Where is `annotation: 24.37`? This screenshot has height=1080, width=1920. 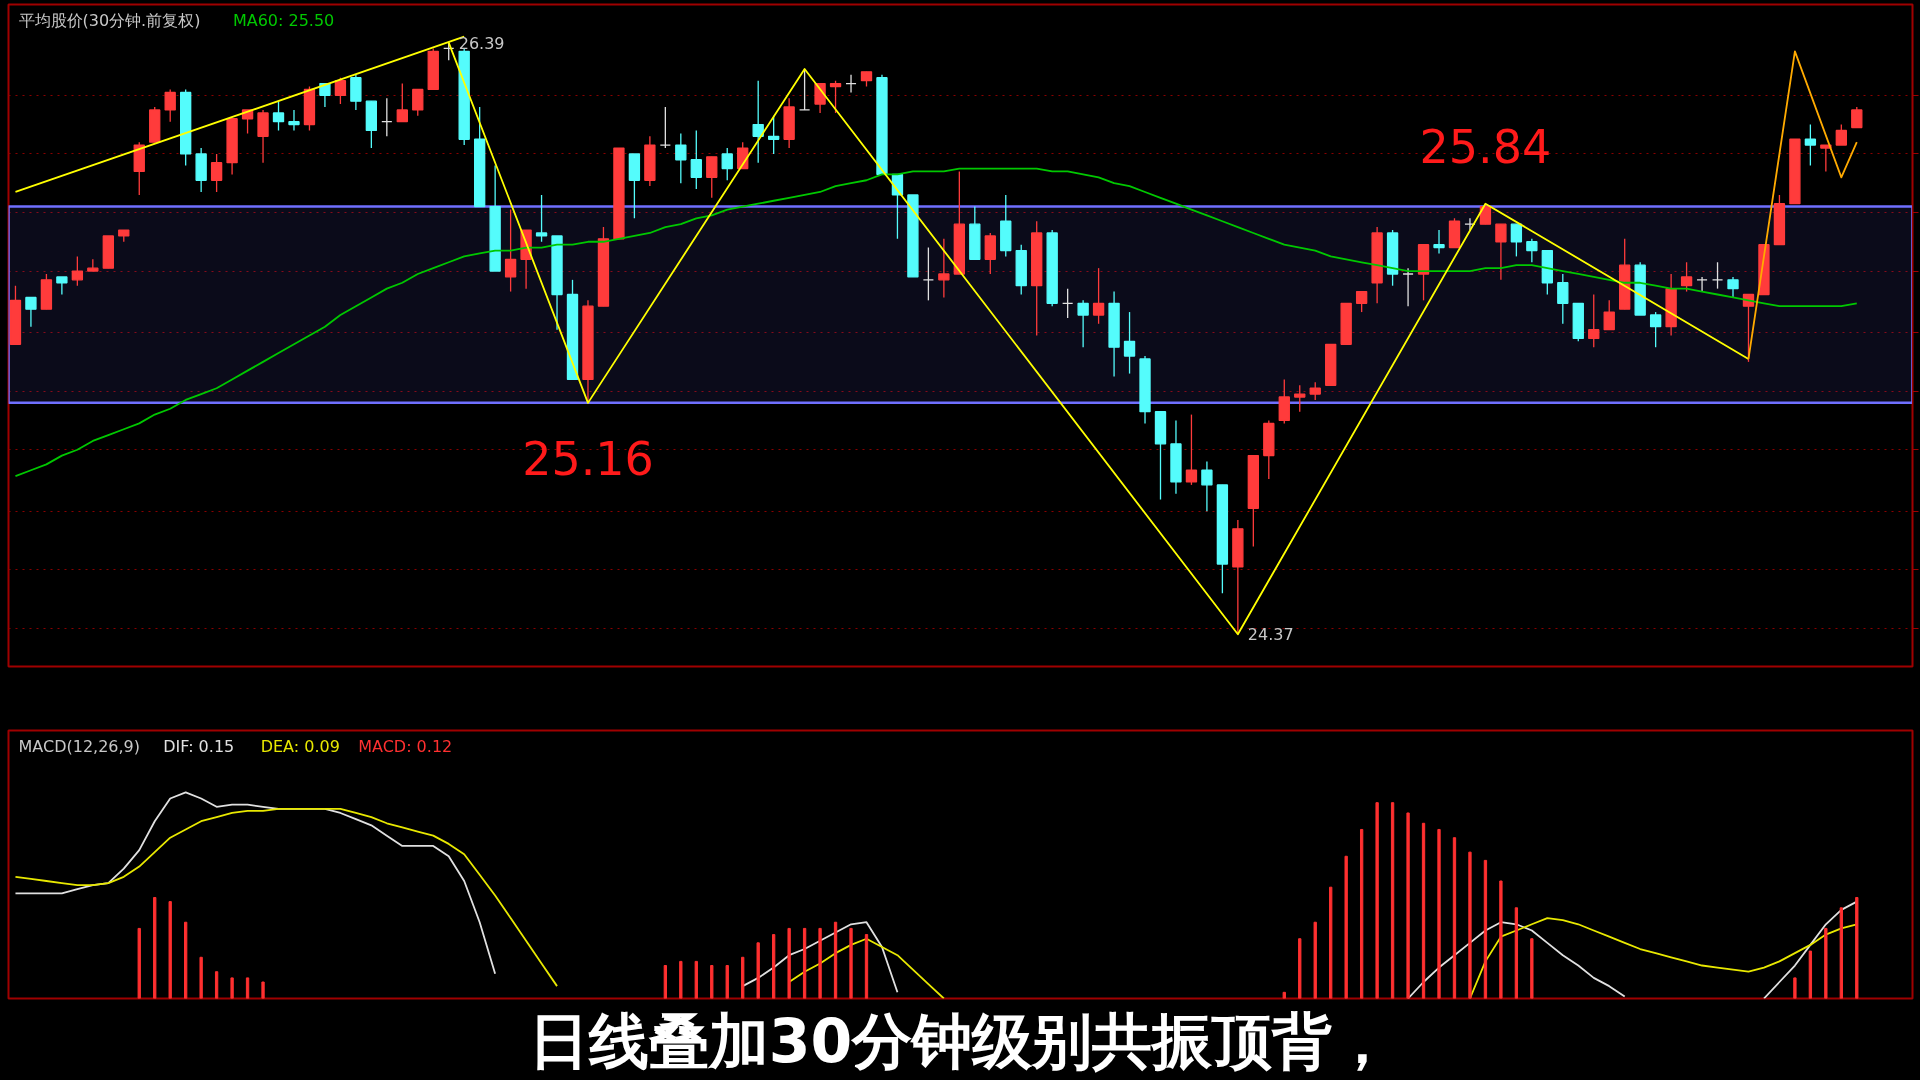
annotation: 24.37 is located at coordinates (1270, 635).